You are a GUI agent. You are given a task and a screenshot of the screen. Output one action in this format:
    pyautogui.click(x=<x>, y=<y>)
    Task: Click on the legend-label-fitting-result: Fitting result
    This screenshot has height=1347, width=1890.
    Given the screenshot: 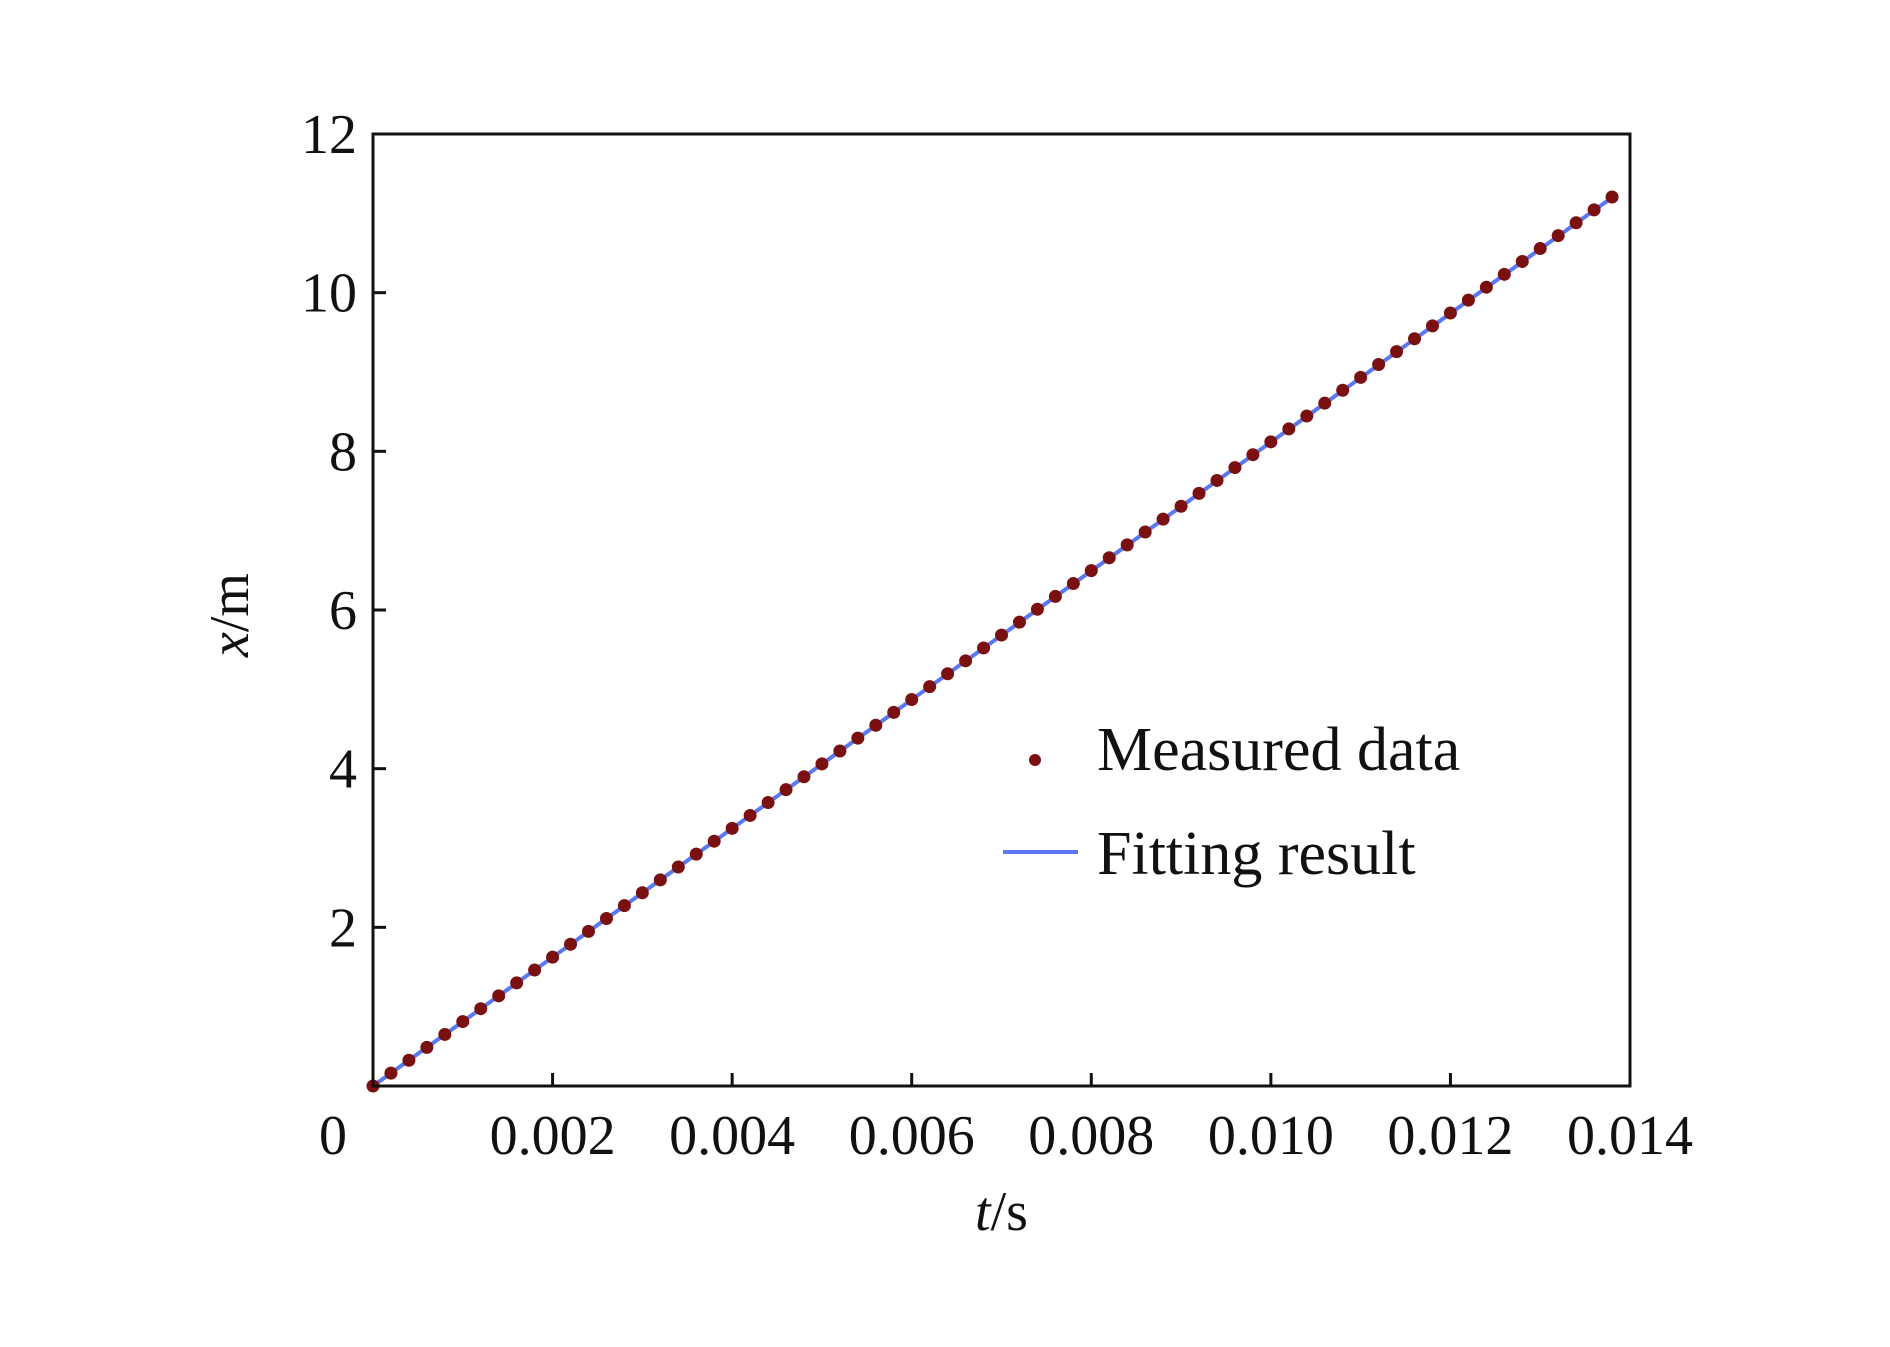 What is the action you would take?
    pyautogui.click(x=1256, y=854)
    